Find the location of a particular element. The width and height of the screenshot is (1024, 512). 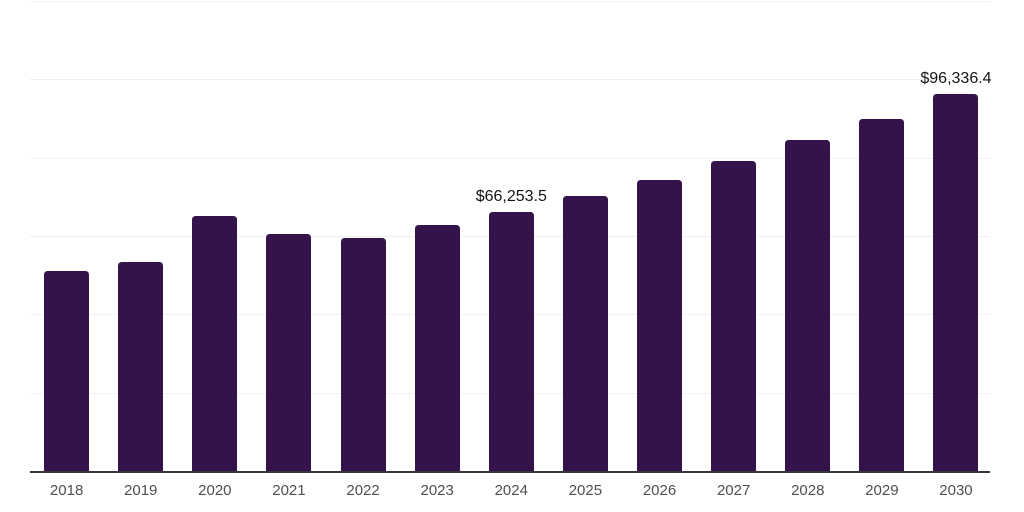

x-tick-label-2027: 2027 is located at coordinates (733, 490).